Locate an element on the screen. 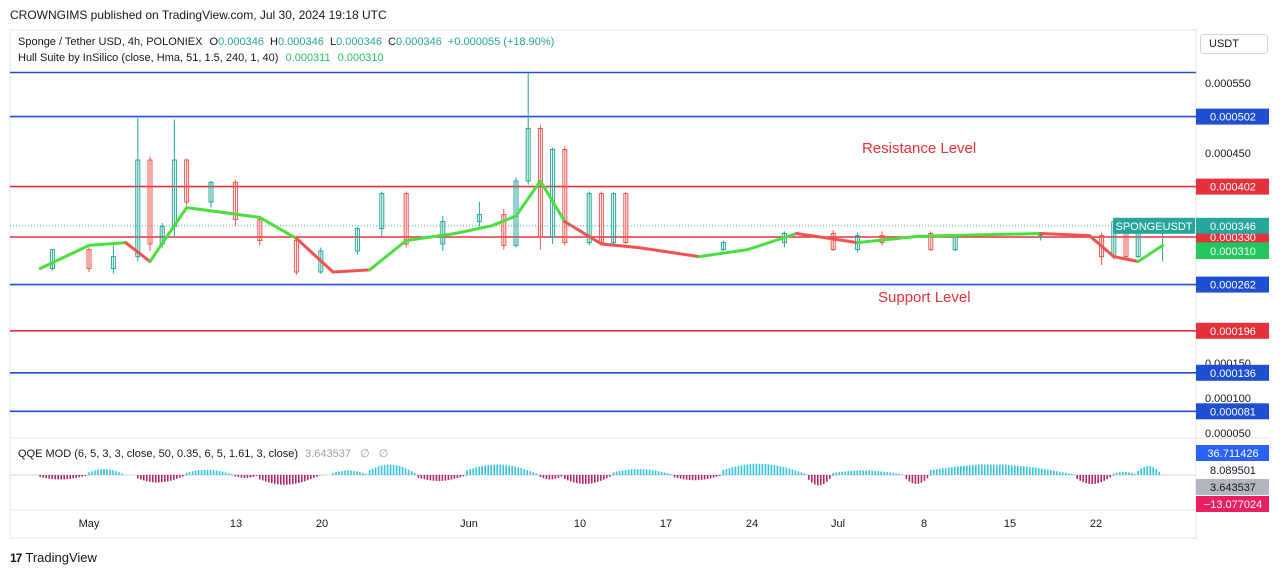 The image size is (1281, 573). level-tag-label: 0.000402 is located at coordinates (1233, 188).